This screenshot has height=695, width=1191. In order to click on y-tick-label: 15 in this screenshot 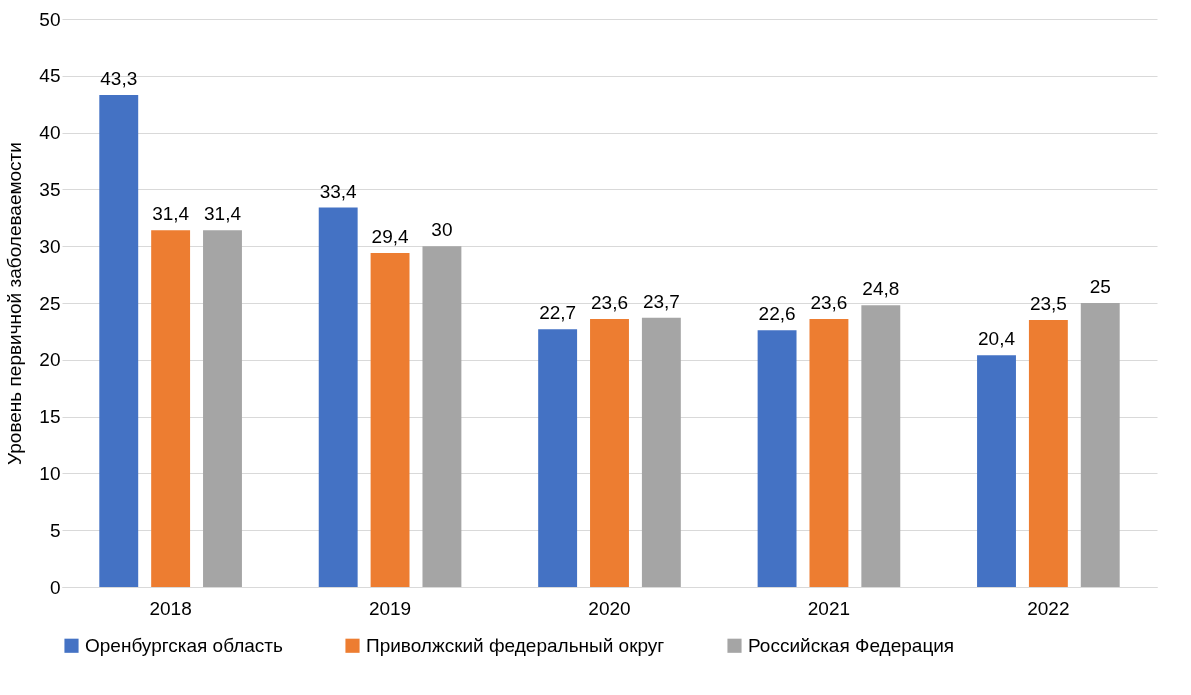, I will do `click(50, 417)`.